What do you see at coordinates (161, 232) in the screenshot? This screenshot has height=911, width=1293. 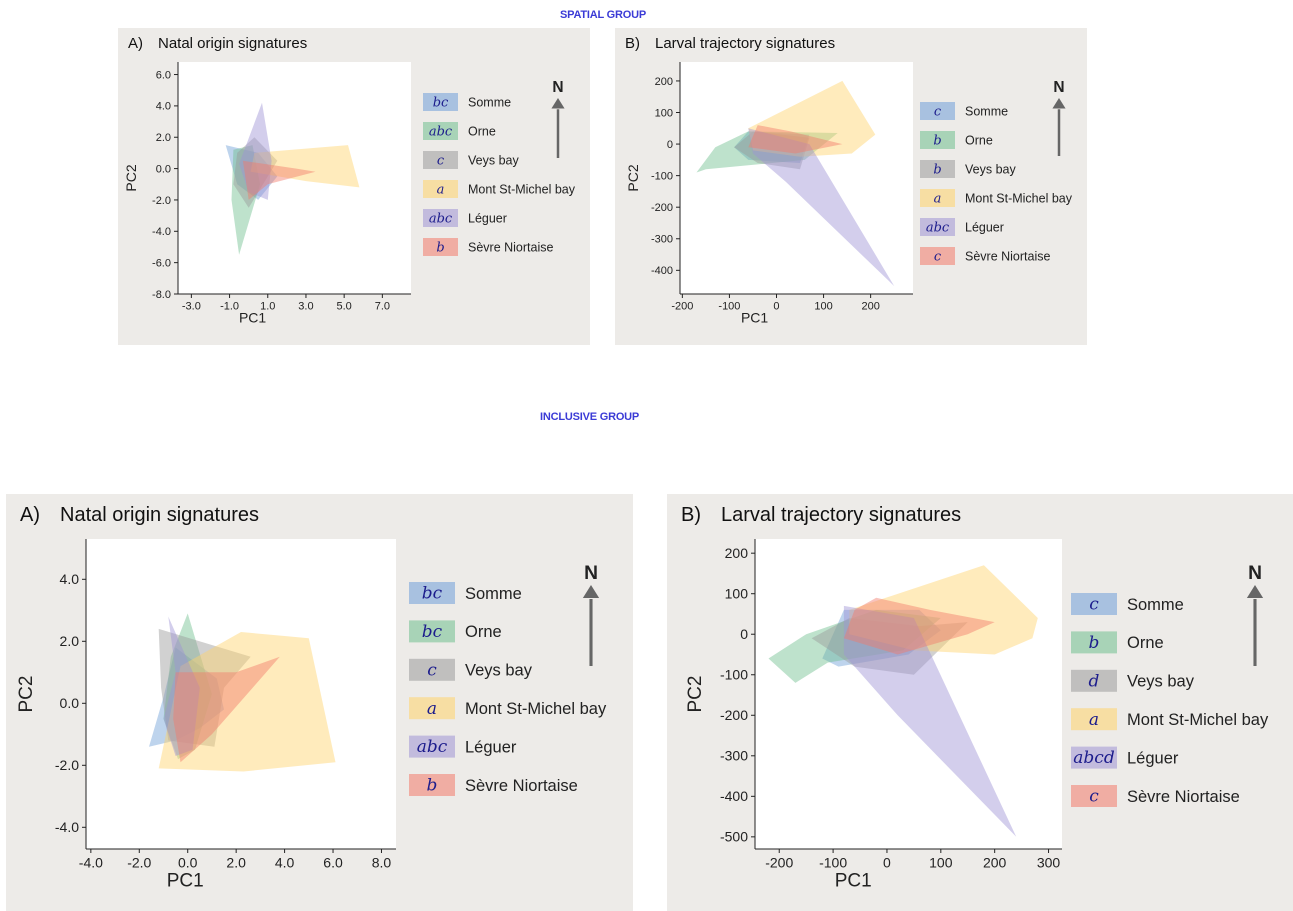 I see `y-tick-label: -4.0` at bounding box center [161, 232].